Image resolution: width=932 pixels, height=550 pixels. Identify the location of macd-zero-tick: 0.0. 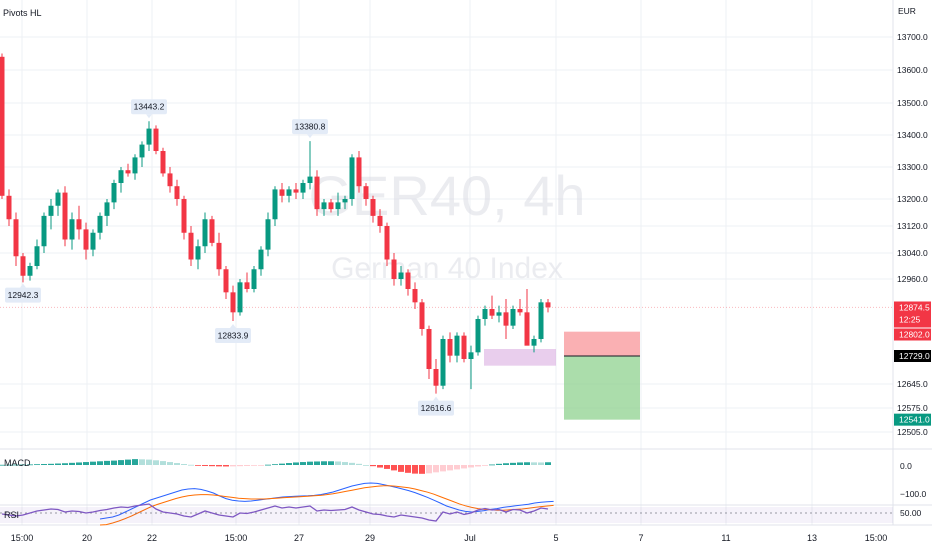
(906, 466).